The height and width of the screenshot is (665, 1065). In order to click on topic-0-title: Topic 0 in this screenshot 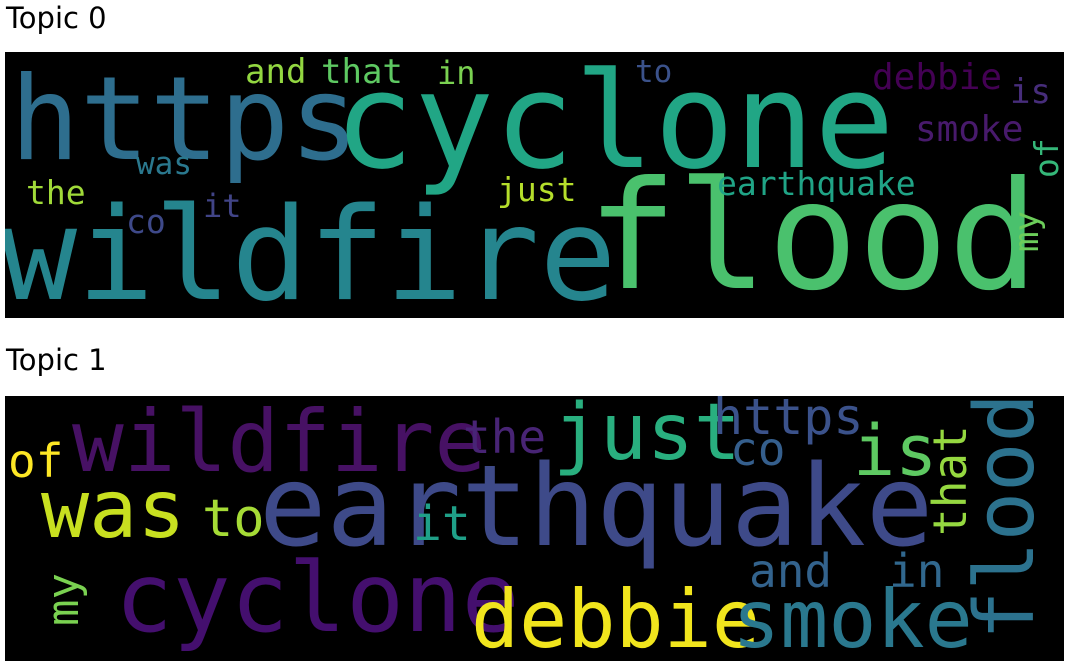, I will do `click(56, 18)`.